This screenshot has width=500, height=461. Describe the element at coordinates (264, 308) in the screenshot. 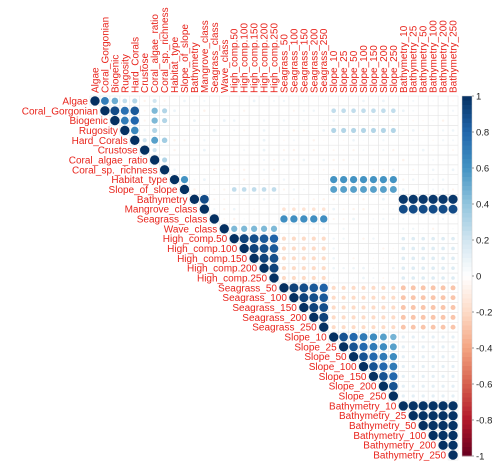

I see `row-label: Seagrass_150` at that location.